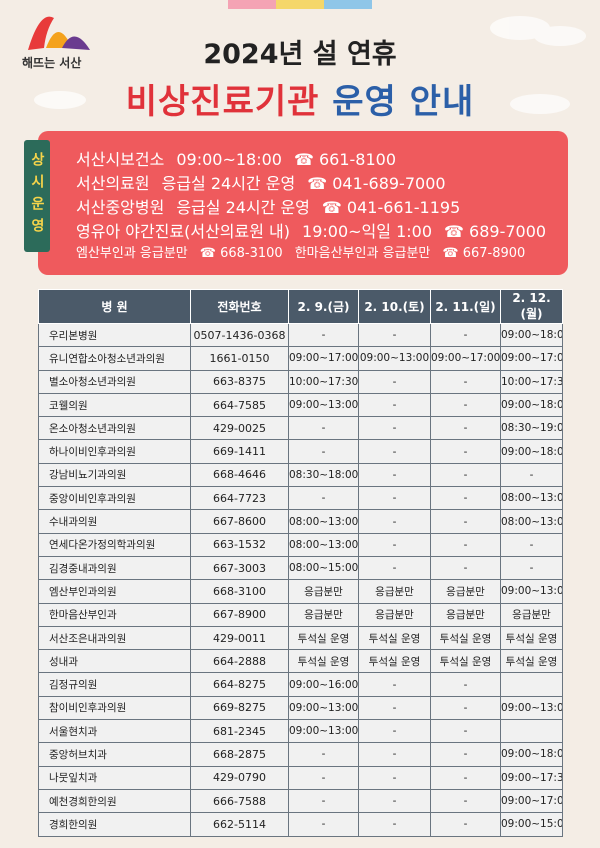  I want to click on phone: 0507-1436-0368, so click(239, 335).